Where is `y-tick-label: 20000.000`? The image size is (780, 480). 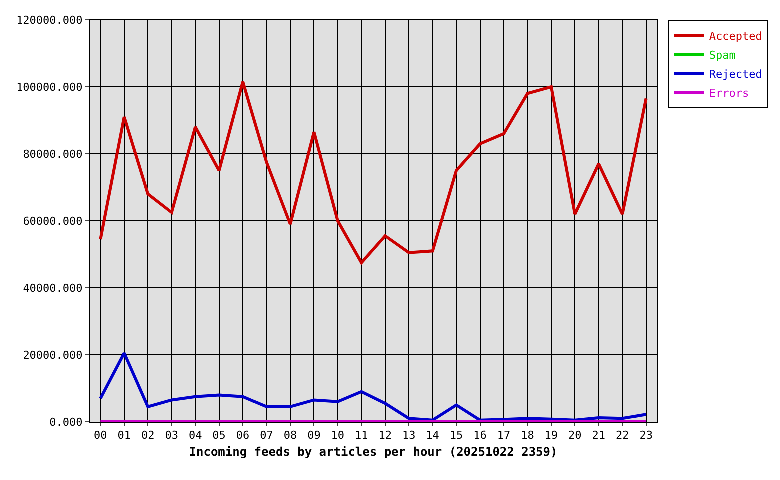
y-tick-label: 20000.000 is located at coordinates (53, 355).